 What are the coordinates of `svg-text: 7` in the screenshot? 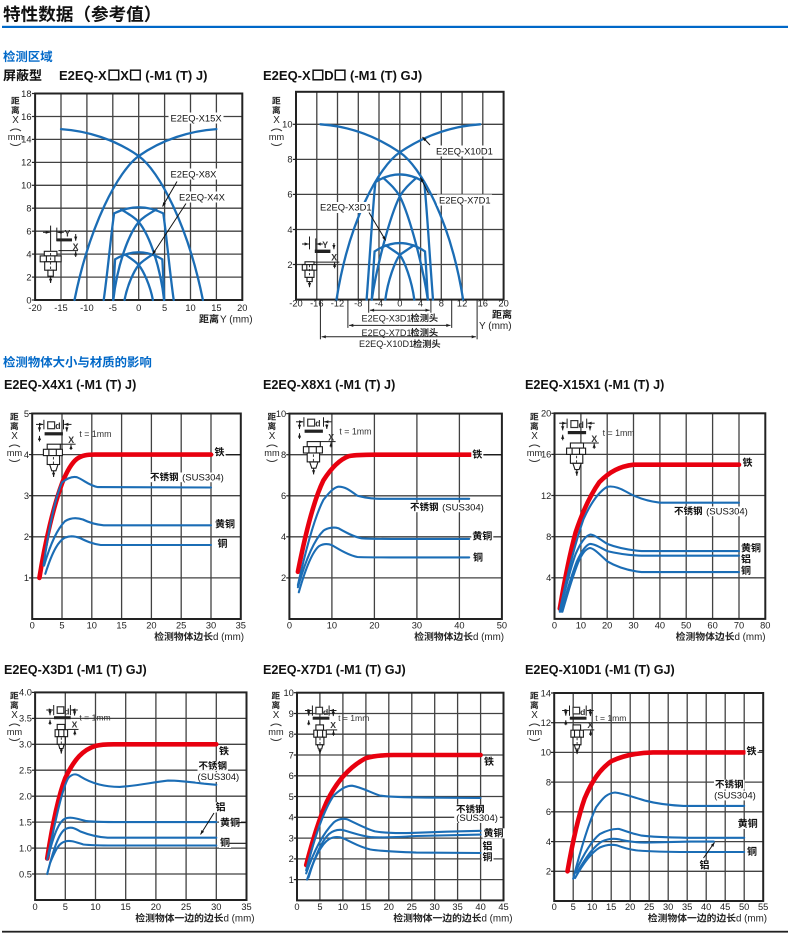 It's located at (291, 755).